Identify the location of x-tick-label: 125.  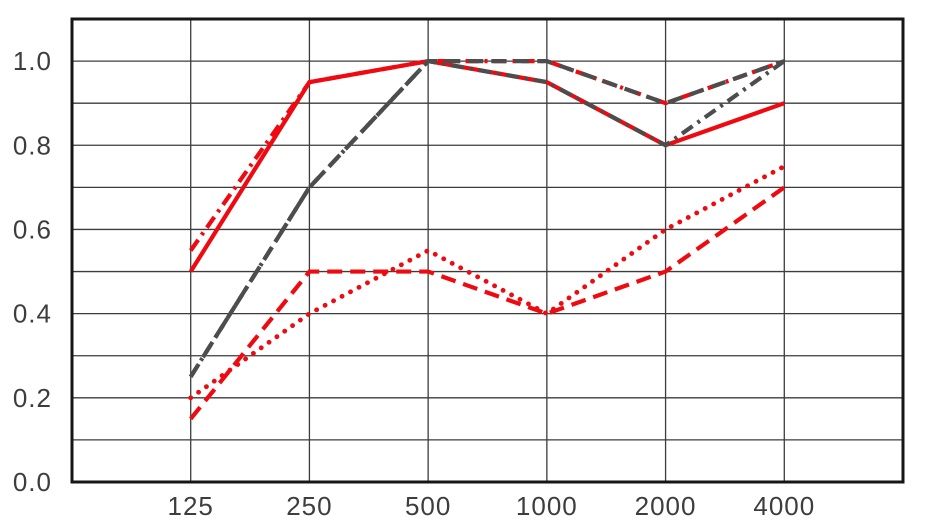
(191, 506).